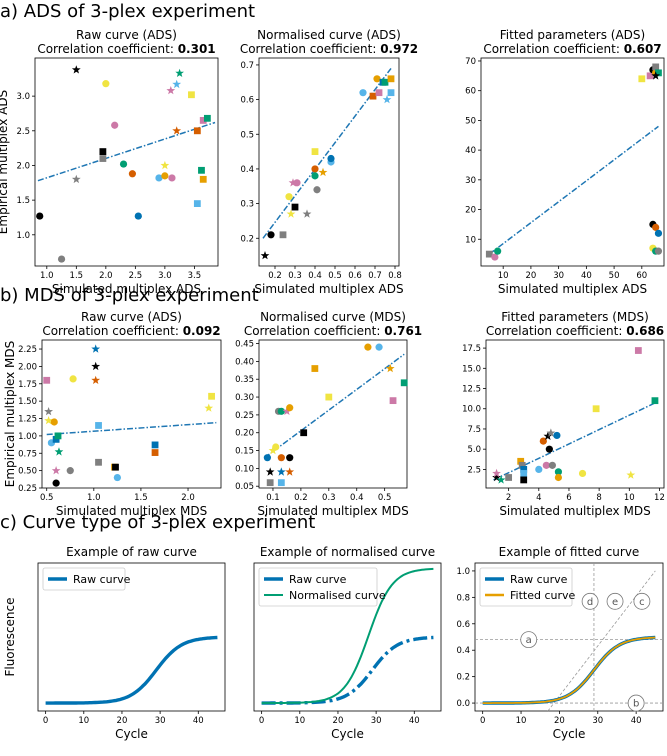 The width and height of the screenshot is (667, 756). What do you see at coordinates (301, 498) in the screenshot?
I see `chart-4-xtick-label: 0.2` at bounding box center [301, 498].